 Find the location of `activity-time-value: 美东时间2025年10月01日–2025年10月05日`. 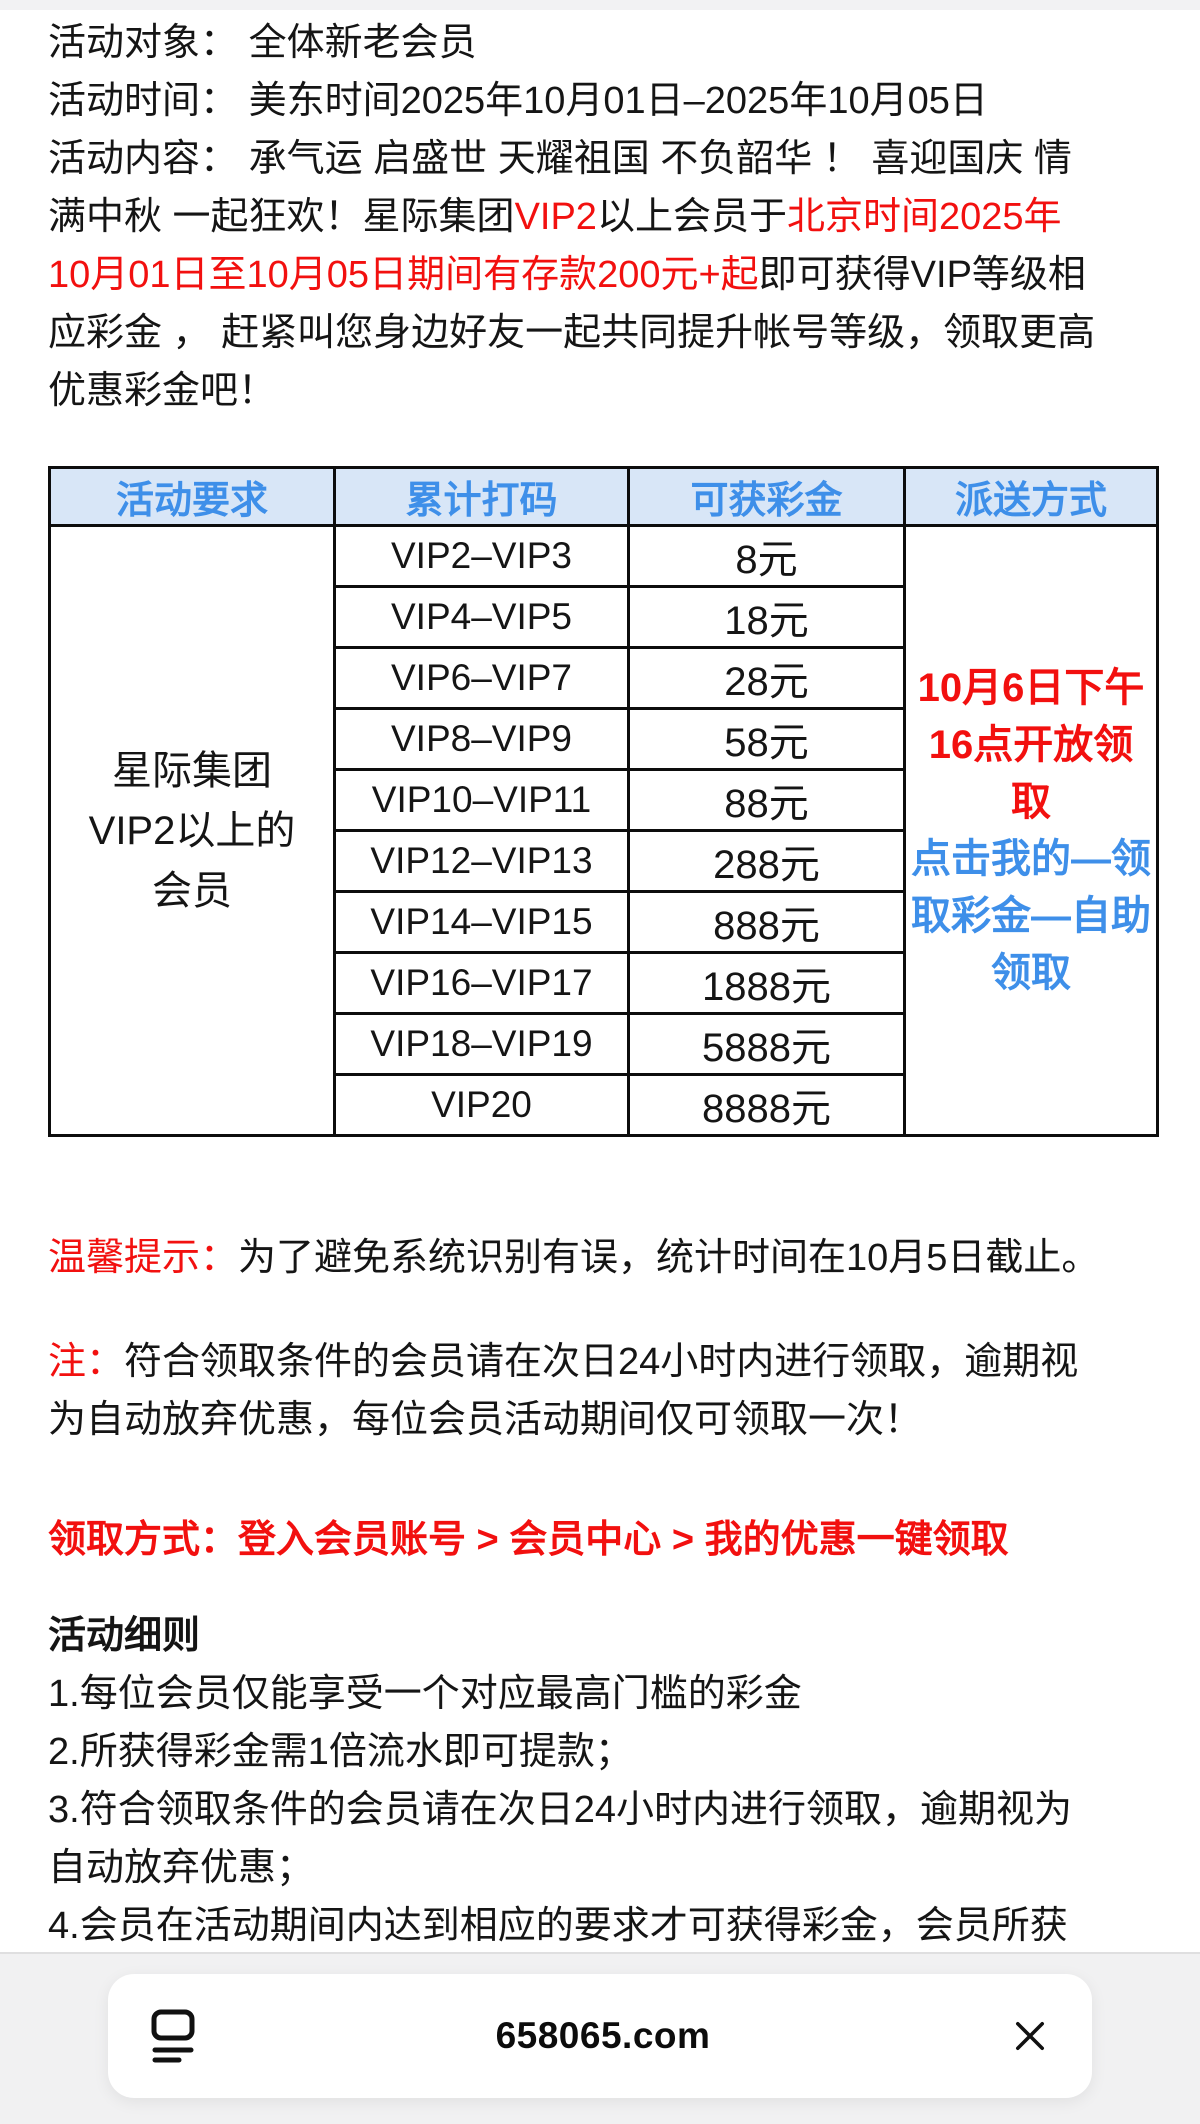

activity-time-value: 美东时间2025年10月01日–2025年10月05日 is located at coordinates (613, 101).